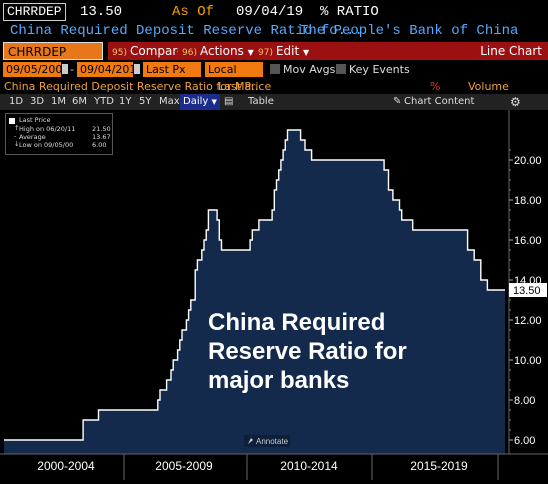  I want to click on as-of-label: As Of, so click(193, 12).